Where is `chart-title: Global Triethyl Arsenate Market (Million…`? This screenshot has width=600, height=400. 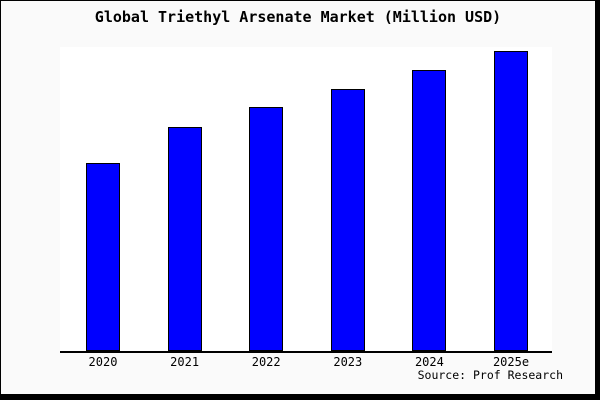
chart-title: Global Triethyl Arsenate Market (Million… is located at coordinates (298, 17).